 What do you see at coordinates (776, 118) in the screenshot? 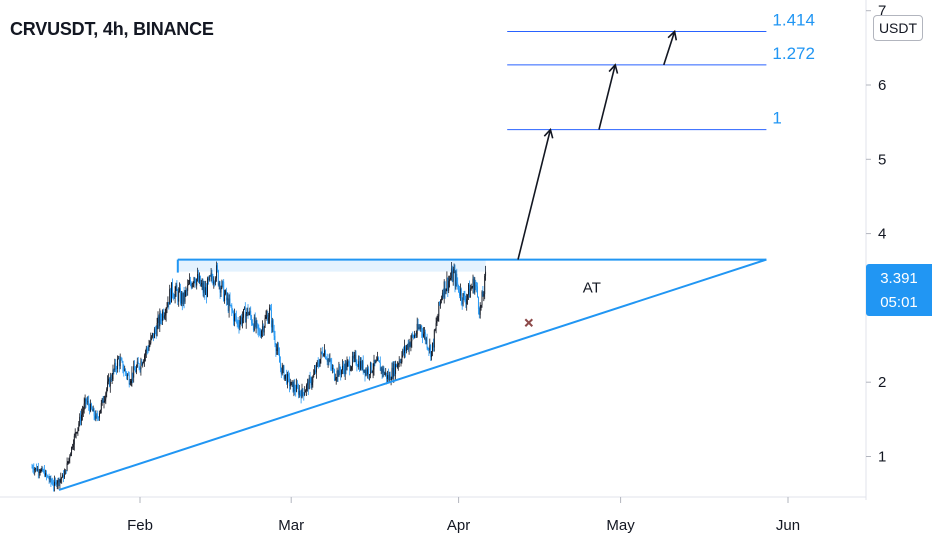
I see `fib-level-label: 1` at bounding box center [776, 118].